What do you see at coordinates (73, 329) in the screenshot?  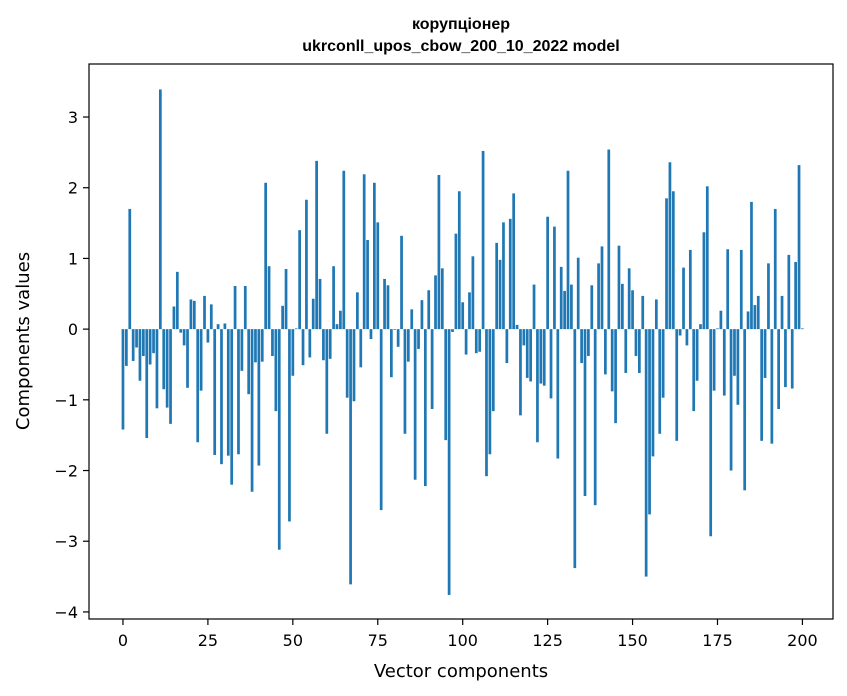 I see `y-tick-label: 0` at bounding box center [73, 329].